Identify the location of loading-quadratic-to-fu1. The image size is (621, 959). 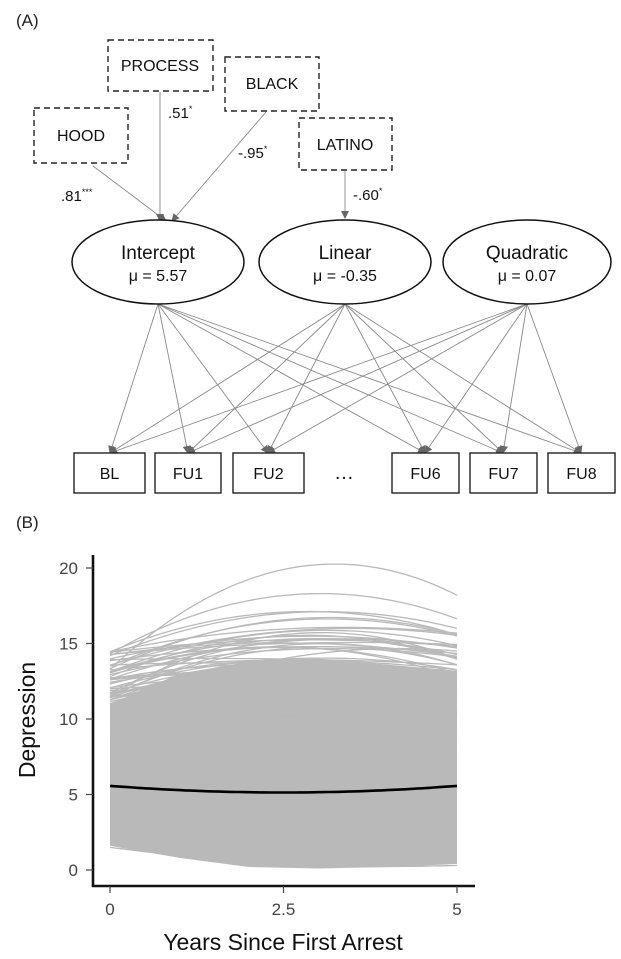
(357, 378).